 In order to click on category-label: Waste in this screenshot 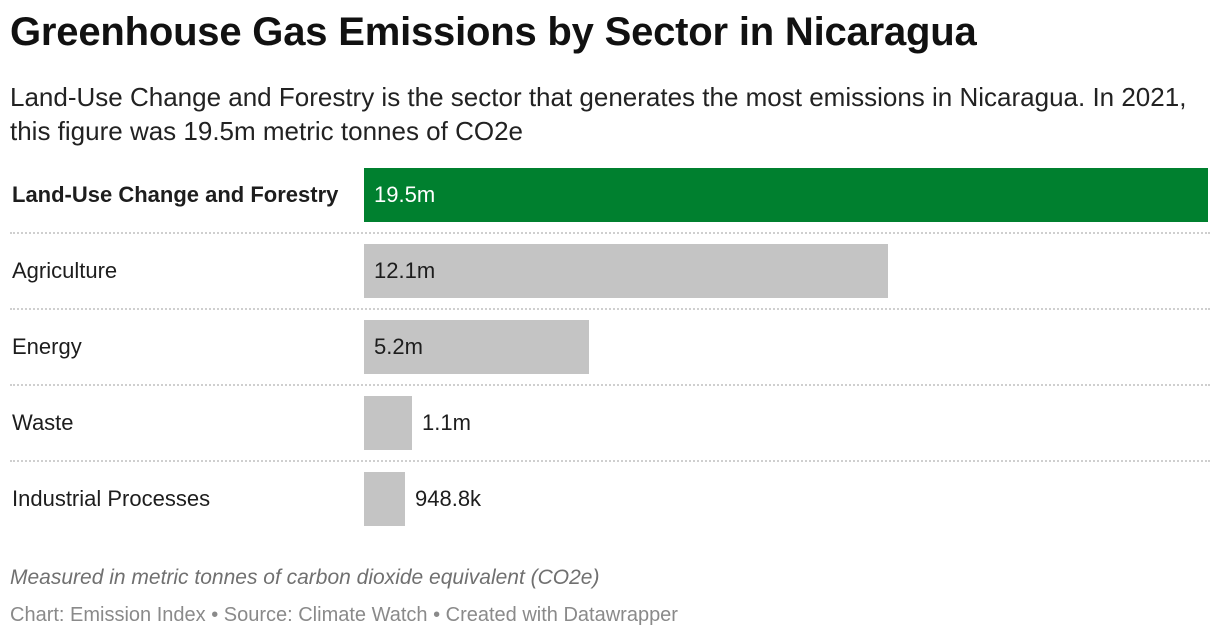, I will do `click(43, 422)`.